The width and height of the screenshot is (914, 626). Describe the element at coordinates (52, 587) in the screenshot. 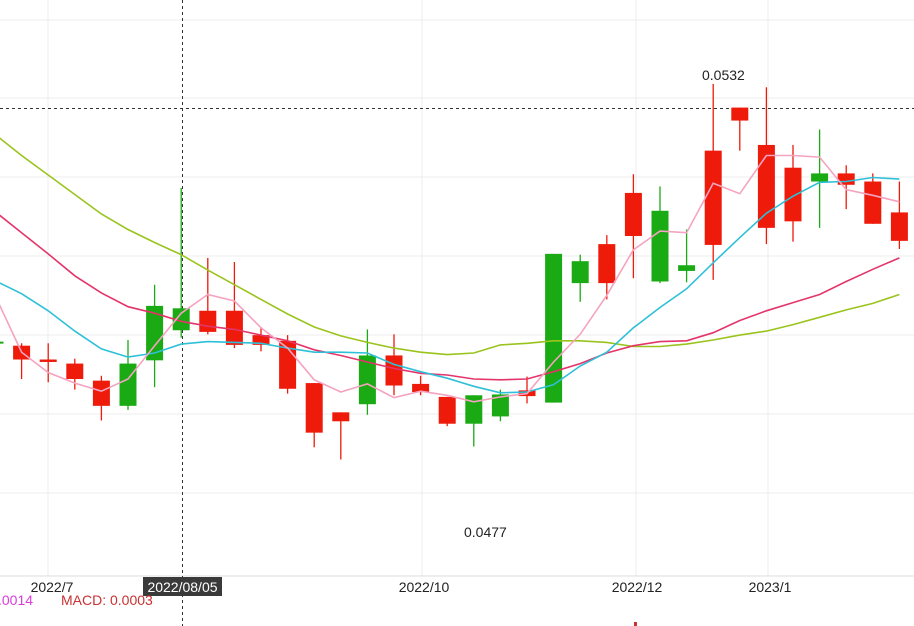

I see `x-tick-label: 2022/7` at that location.